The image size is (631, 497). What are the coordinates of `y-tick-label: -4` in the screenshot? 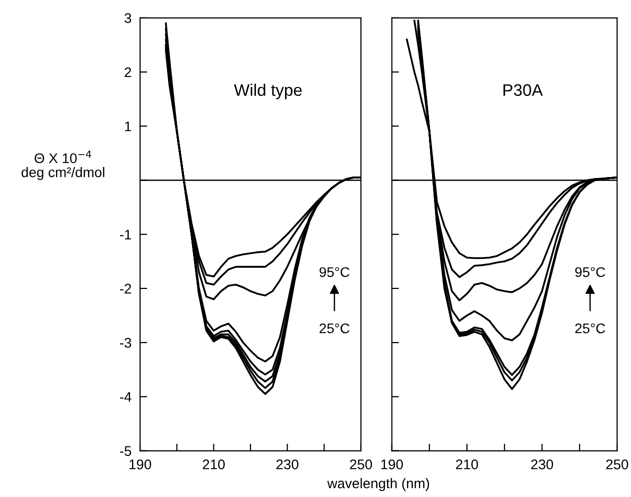 It's located at (126, 397).